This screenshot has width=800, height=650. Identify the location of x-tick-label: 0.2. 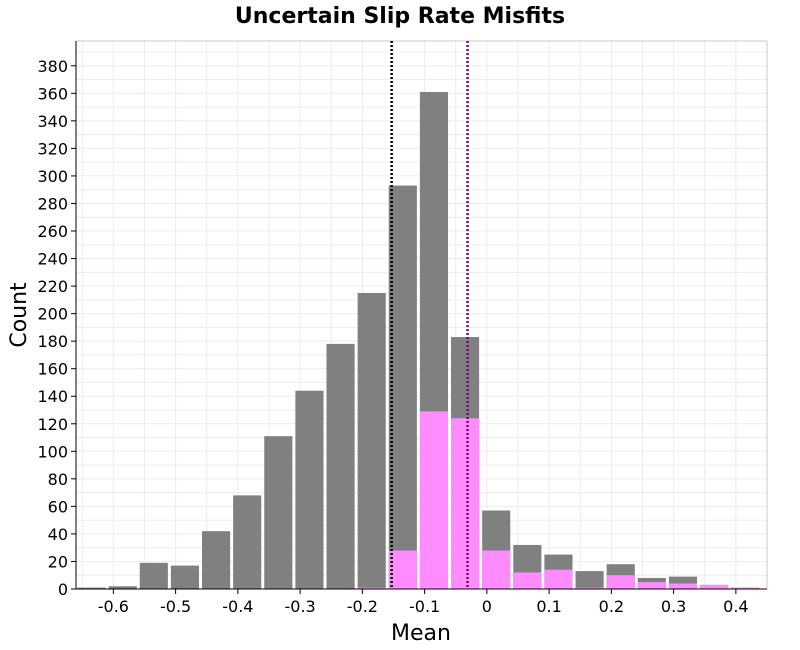
(611, 606).